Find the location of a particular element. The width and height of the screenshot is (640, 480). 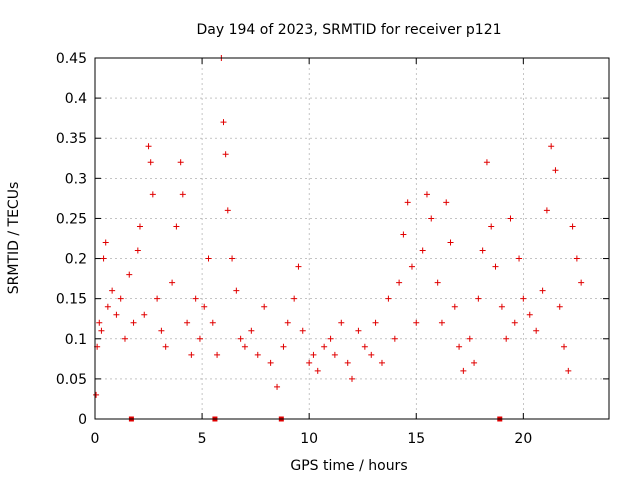

x-tick-label: 10 is located at coordinates (309, 439).